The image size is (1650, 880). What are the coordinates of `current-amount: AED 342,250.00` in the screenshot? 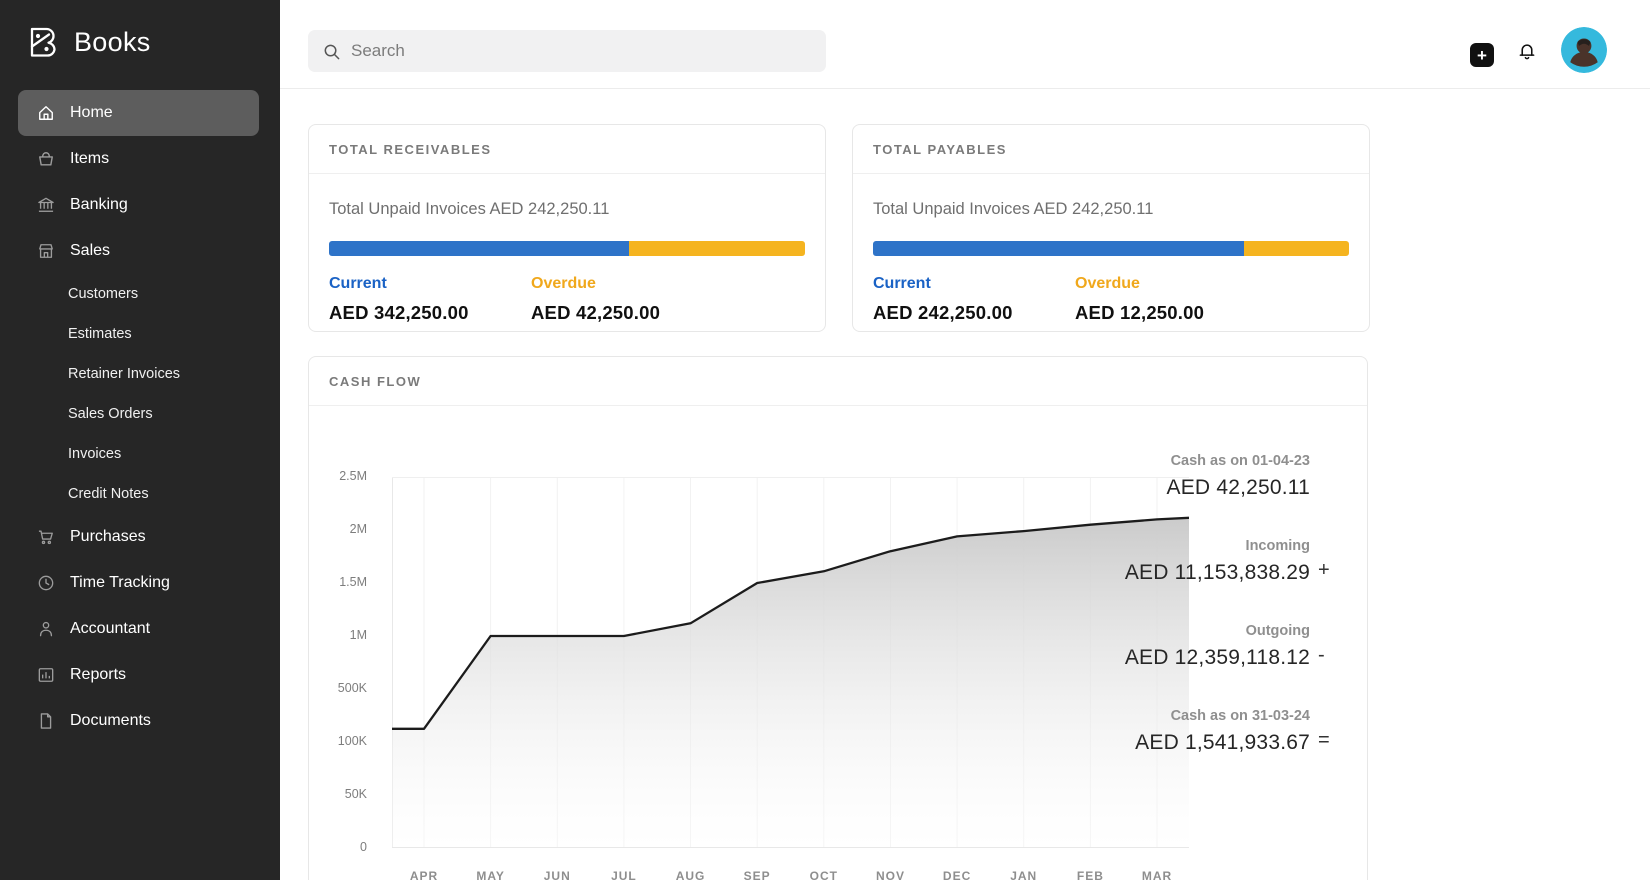 It's located at (399, 312).